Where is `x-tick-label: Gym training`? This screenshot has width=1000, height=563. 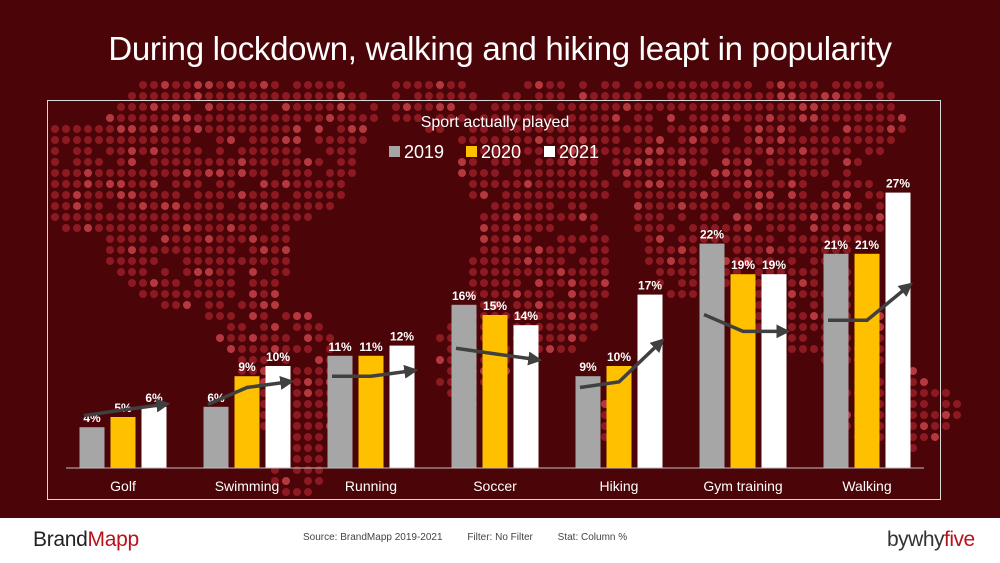
x-tick-label: Gym training is located at coordinates (742, 486).